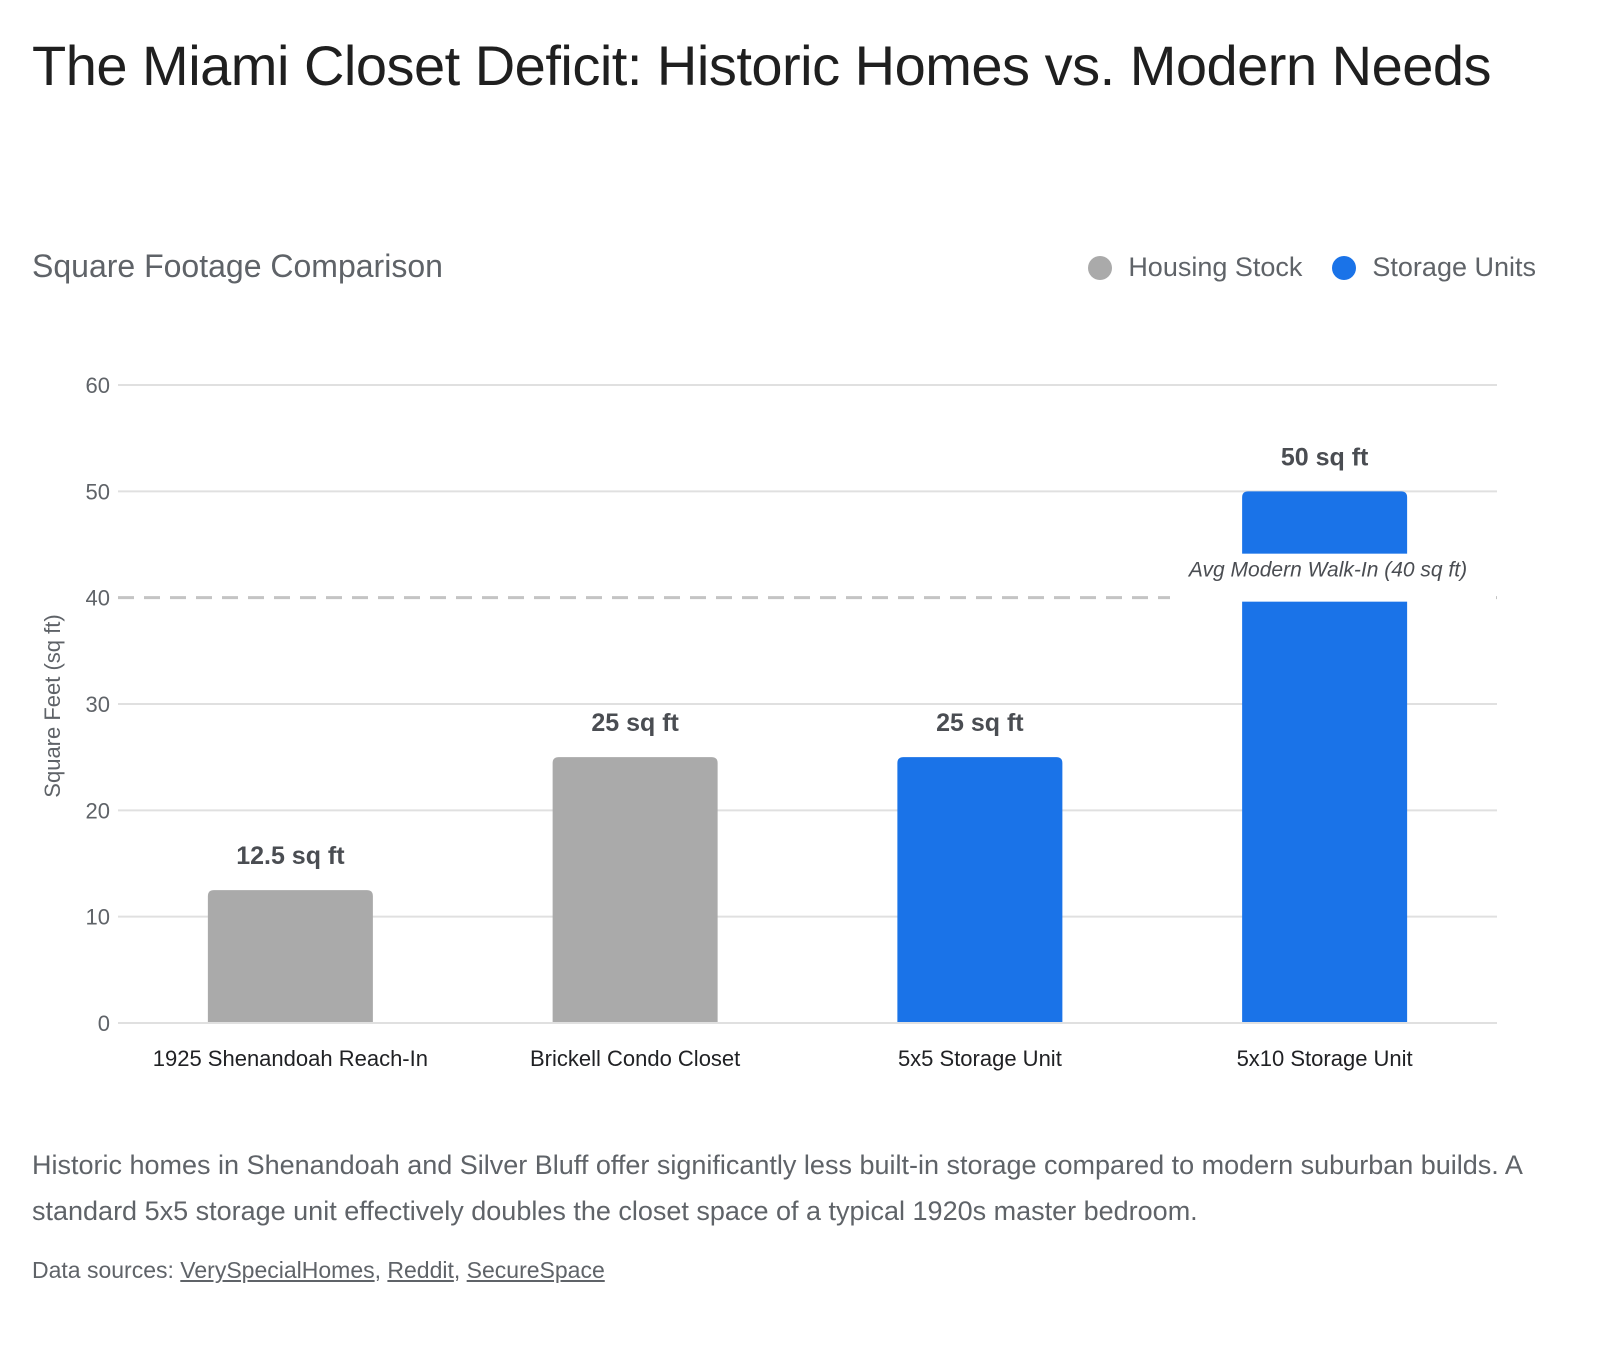  Describe the element at coordinates (106, 1270) in the screenshot. I see `sources-prefix: Data sources:` at that location.